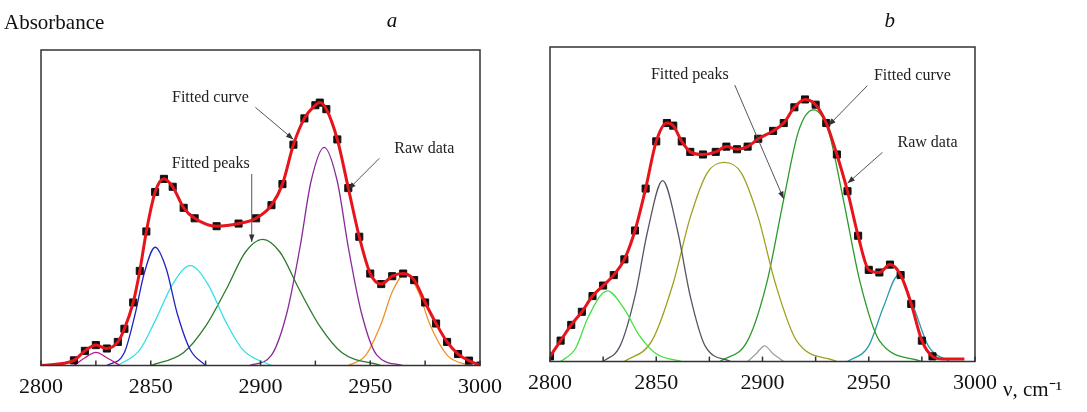 The width and height of the screenshot is (1087, 412). Describe the element at coordinates (1032, 388) in the screenshot. I see `x-axis-title: ν, cm⁻¹` at that location.